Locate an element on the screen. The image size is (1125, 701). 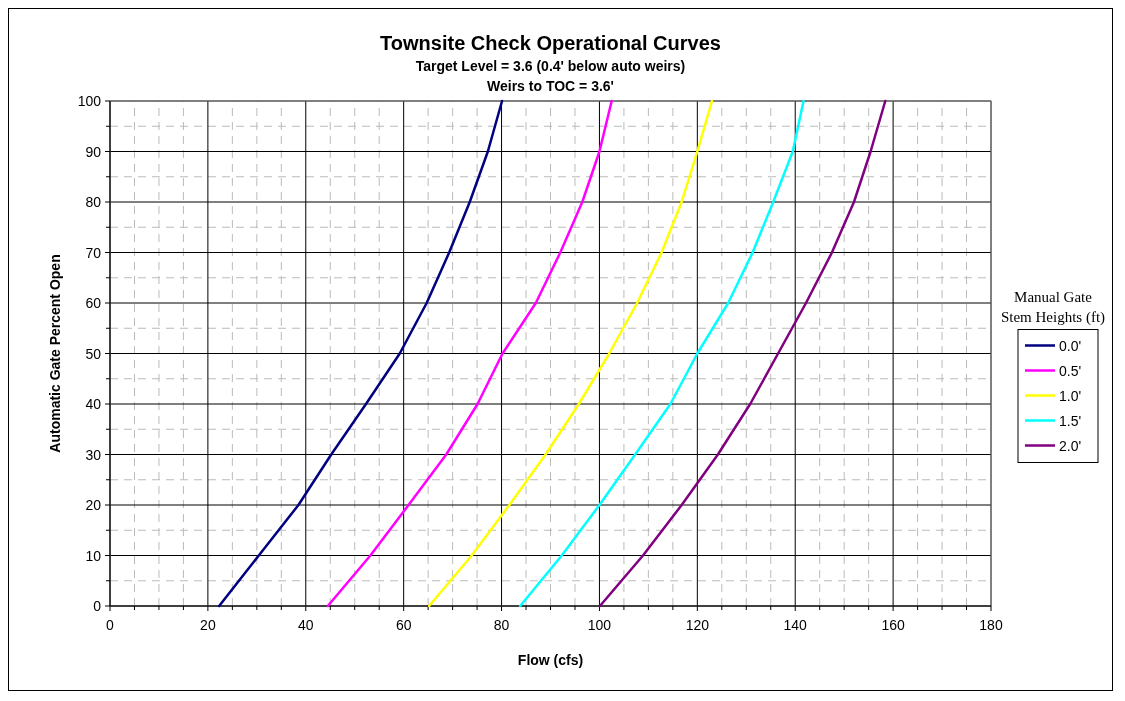
legend-label: 1.5' is located at coordinates (1070, 420).